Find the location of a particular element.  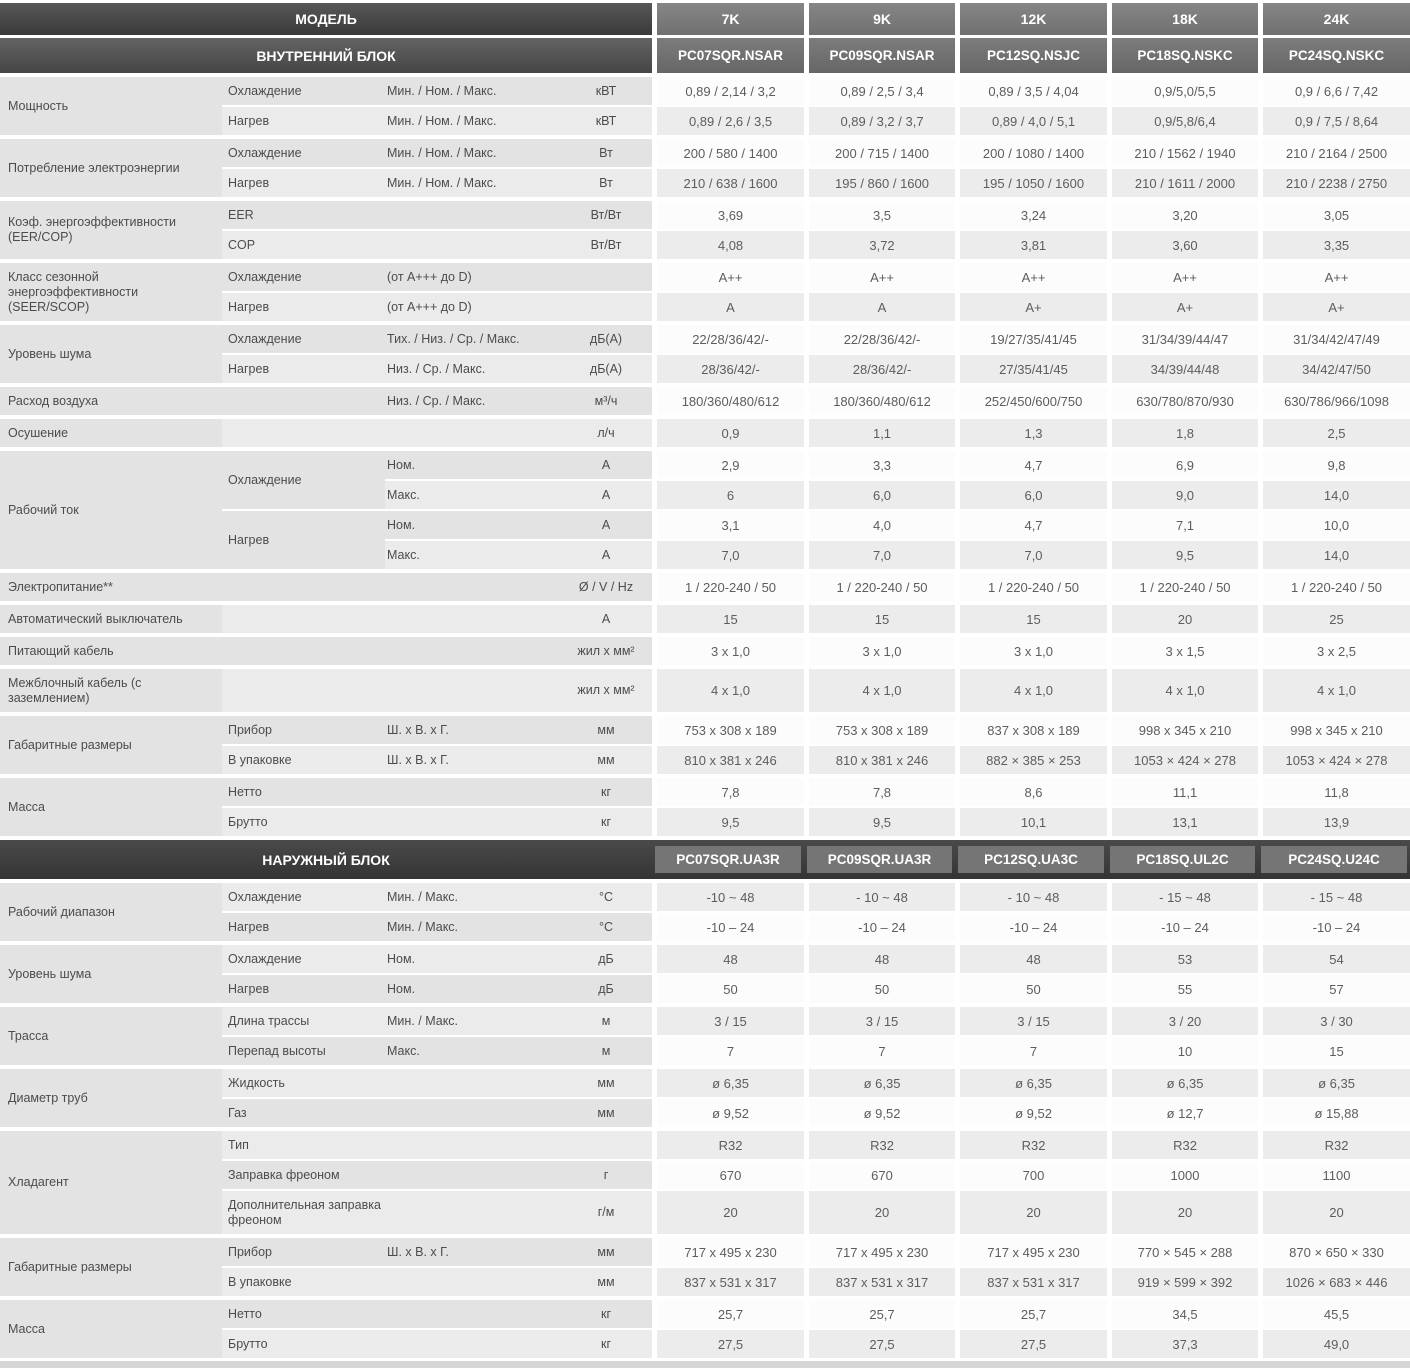

value-cell: 998 x 345 x 210 is located at coordinates (1183, 728).